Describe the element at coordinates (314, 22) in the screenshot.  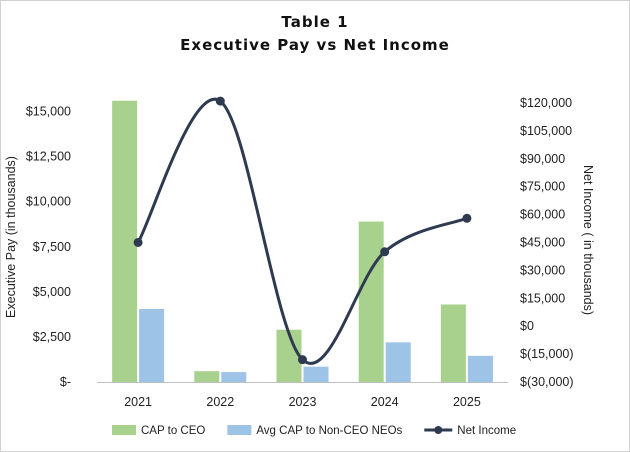
I see `chart-title: Table 1` at that location.